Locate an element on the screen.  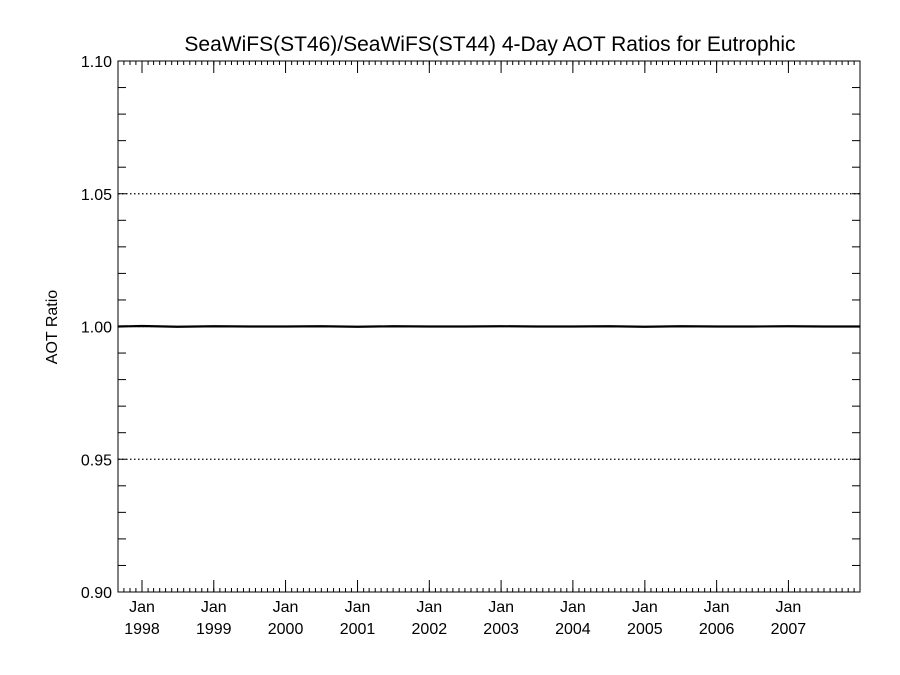
y-tick-label: 0.95 is located at coordinates (96, 460).